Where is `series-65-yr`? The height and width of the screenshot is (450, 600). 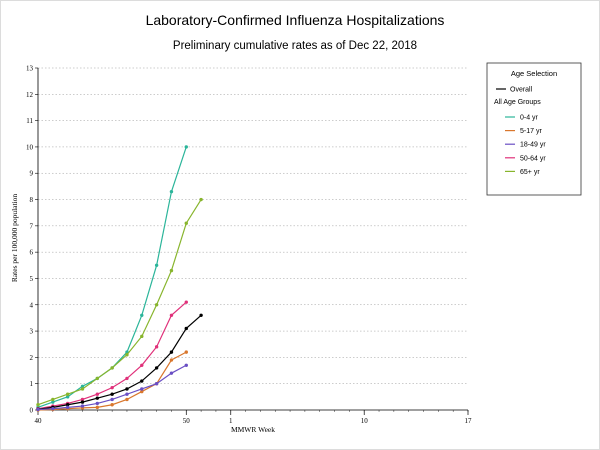 series-65-yr is located at coordinates (119, 302).